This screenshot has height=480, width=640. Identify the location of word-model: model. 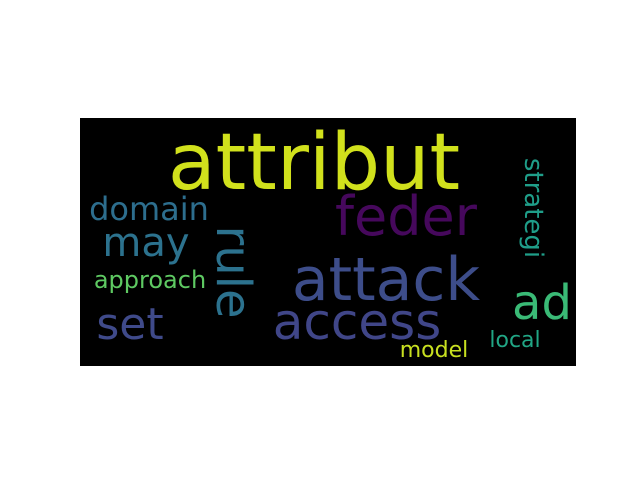
(434, 350).